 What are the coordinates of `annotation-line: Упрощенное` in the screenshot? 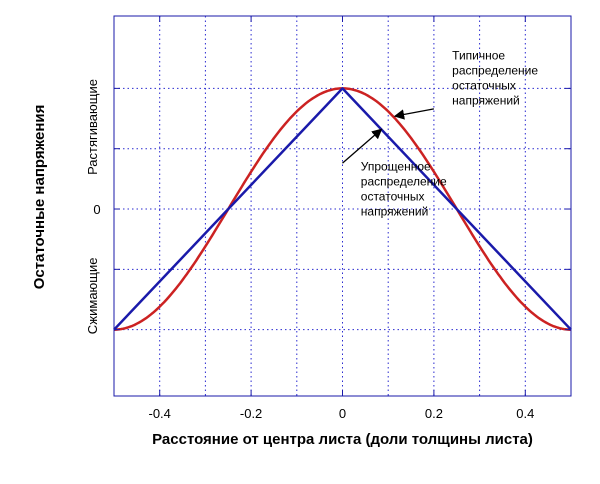 It's located at (396, 166).